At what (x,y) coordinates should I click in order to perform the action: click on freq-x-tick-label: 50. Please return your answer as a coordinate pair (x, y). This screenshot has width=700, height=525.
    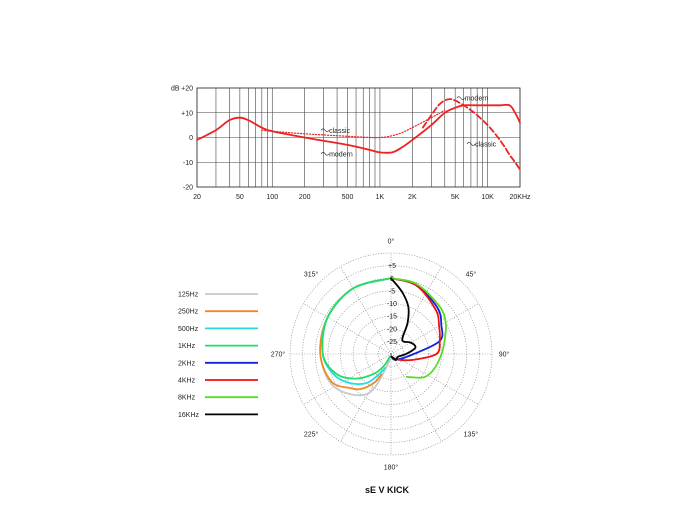
    Looking at the image, I should click on (240, 197).